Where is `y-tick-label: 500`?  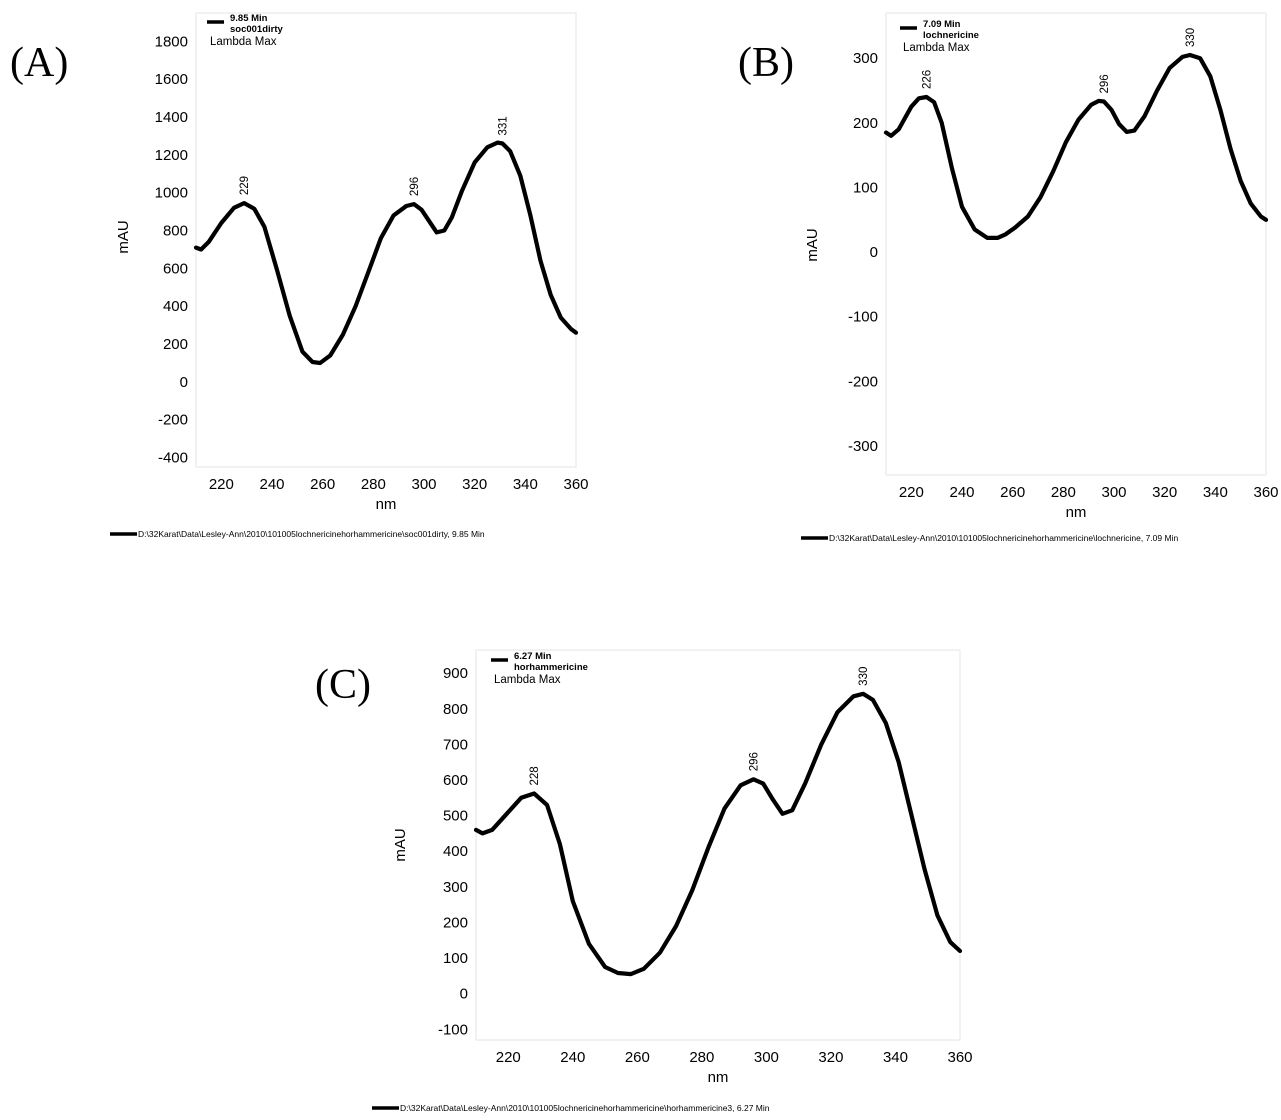 y-tick-label: 500 is located at coordinates (455, 816).